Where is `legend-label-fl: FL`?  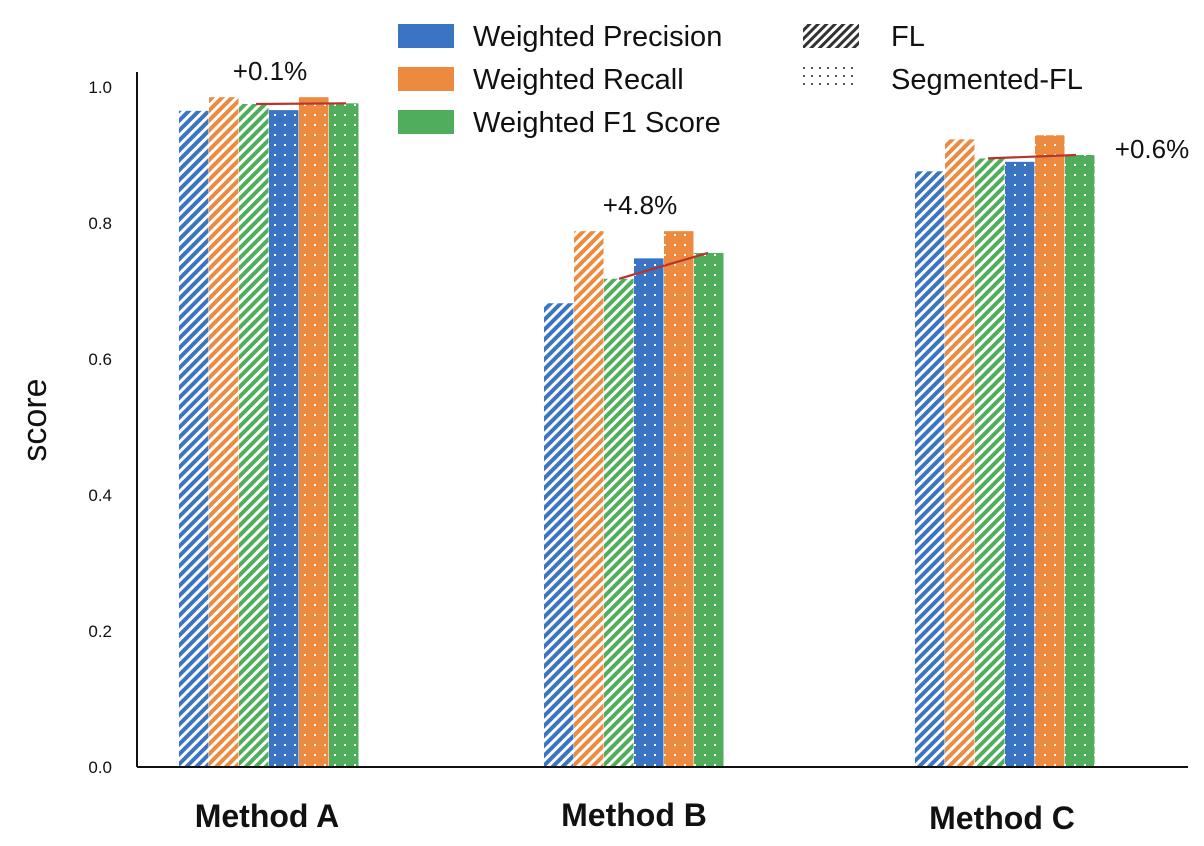
legend-label-fl: FL is located at coordinates (908, 37).